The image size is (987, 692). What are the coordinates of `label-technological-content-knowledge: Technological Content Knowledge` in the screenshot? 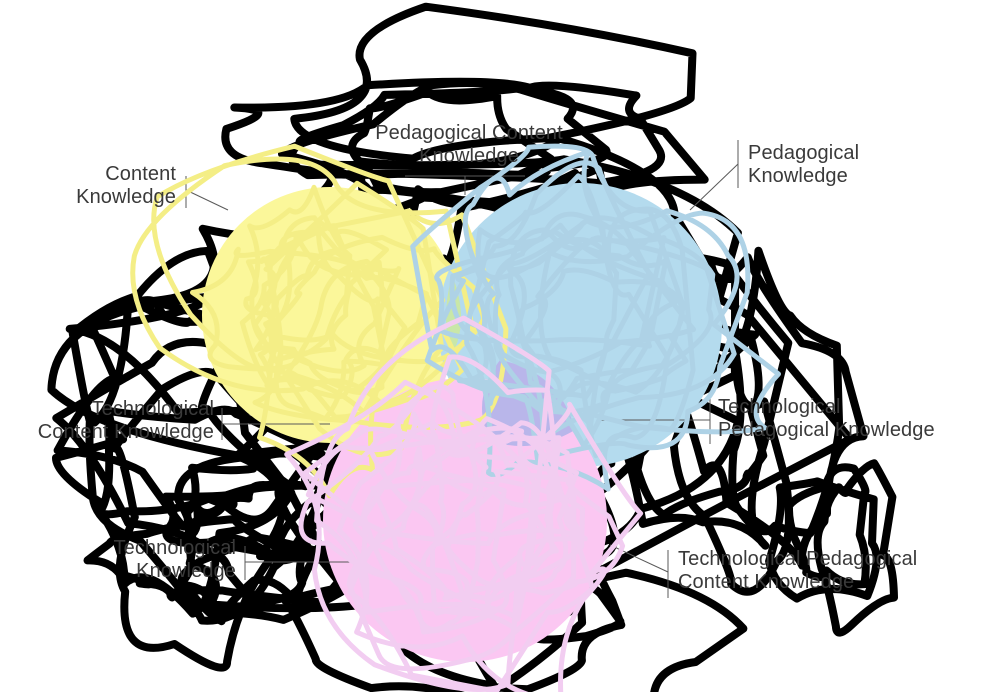 It's located at (125, 420).